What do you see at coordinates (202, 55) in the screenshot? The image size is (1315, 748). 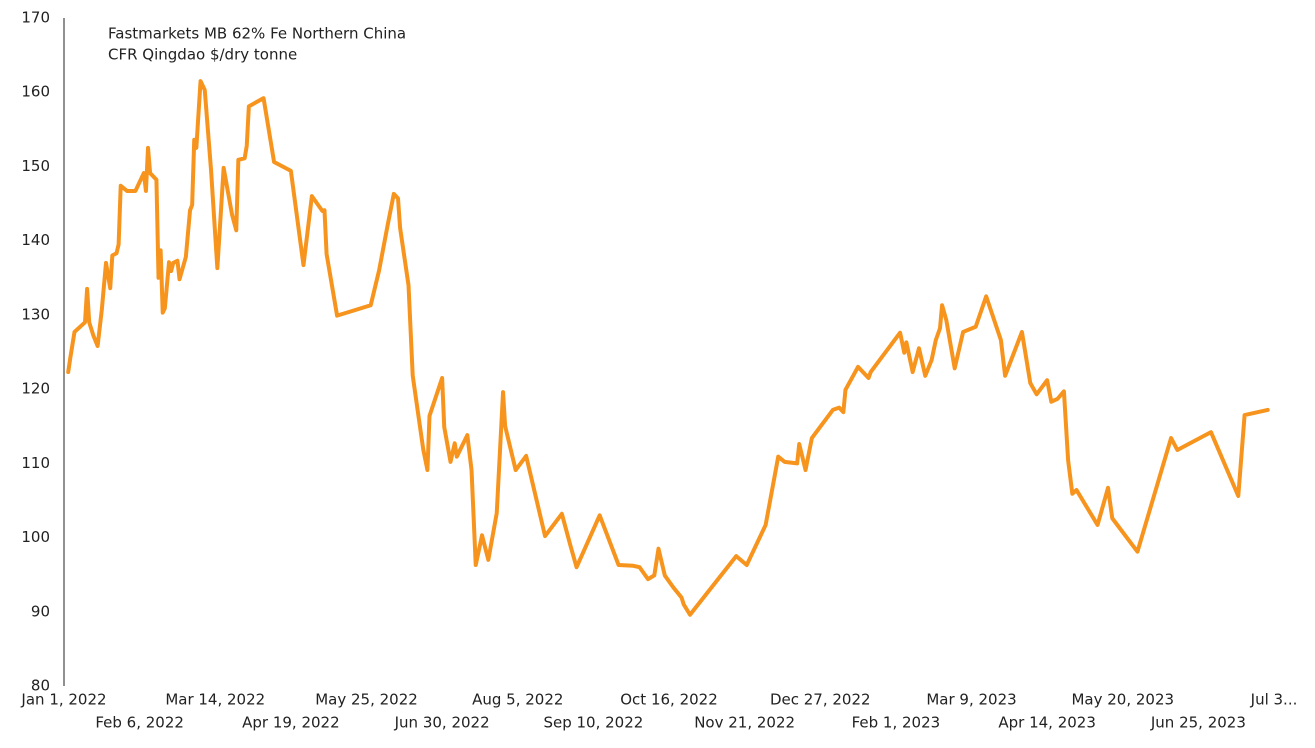 I see `chart-title-line: CFR Qingdao $/dry tonne` at bounding box center [202, 55].